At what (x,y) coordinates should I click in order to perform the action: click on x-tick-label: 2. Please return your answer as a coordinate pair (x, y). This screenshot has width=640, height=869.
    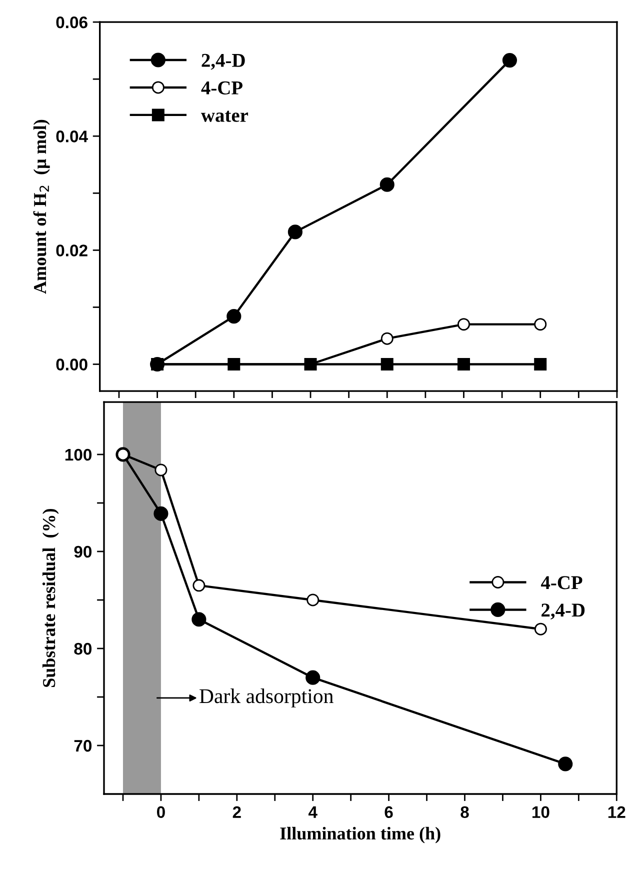
    Looking at the image, I should click on (236, 812).